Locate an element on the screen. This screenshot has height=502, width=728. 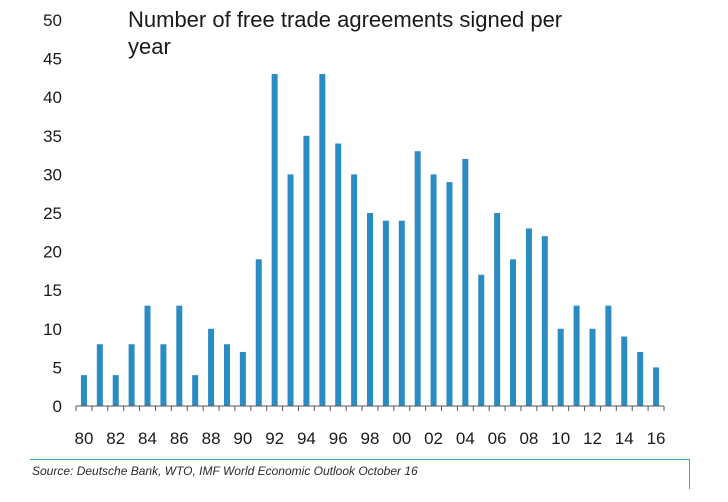
x-tick-label: 04 is located at coordinates (465, 438).